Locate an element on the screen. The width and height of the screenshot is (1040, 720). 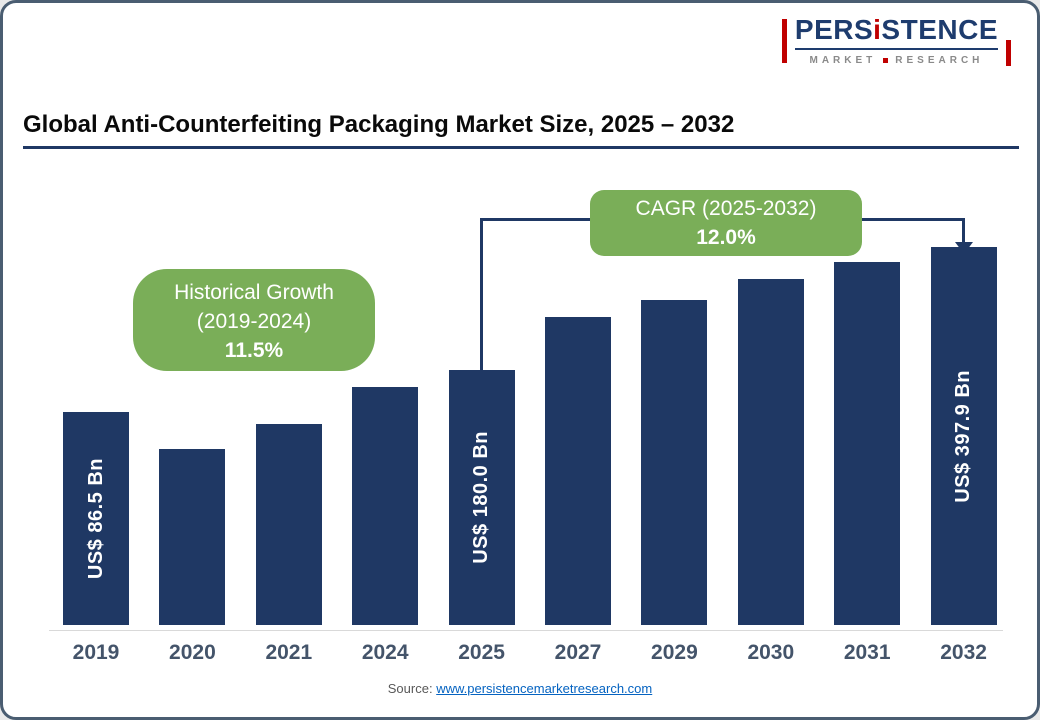
bar-2021 is located at coordinates (288, 524).